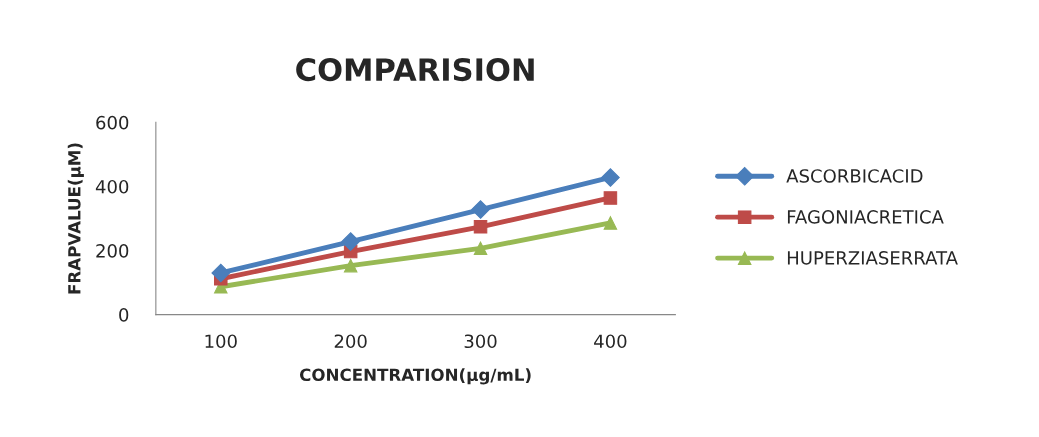 Image resolution: width=1039 pixels, height=437 pixels. What do you see at coordinates (112, 122) in the screenshot?
I see `y-tick-label: 600` at bounding box center [112, 122].